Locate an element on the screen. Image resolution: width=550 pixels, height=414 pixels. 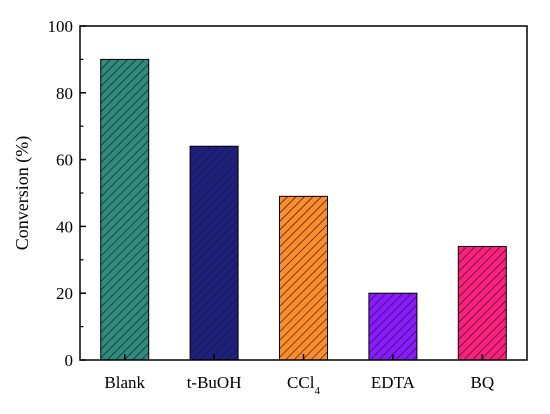
x-tick-label: CCl4 is located at coordinates (303, 385).